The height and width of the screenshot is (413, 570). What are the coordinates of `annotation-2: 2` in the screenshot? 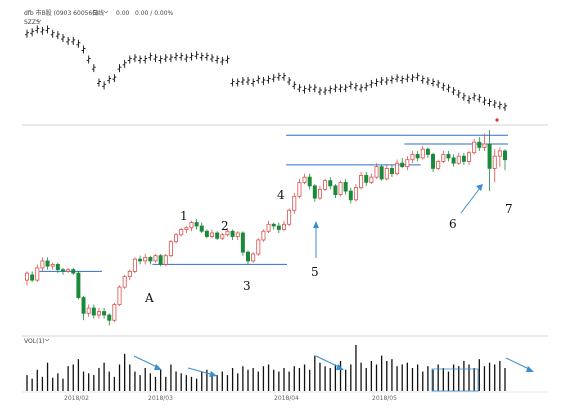 It's located at (225, 226).